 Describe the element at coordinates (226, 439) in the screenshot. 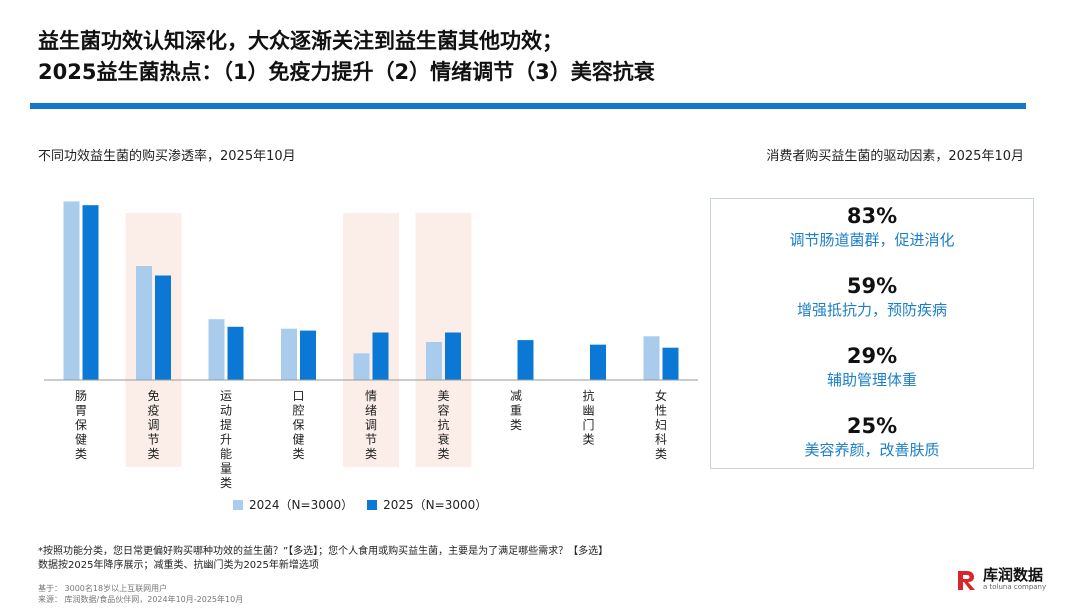

I see `x-tick-label: 运动提升能量类` at that location.